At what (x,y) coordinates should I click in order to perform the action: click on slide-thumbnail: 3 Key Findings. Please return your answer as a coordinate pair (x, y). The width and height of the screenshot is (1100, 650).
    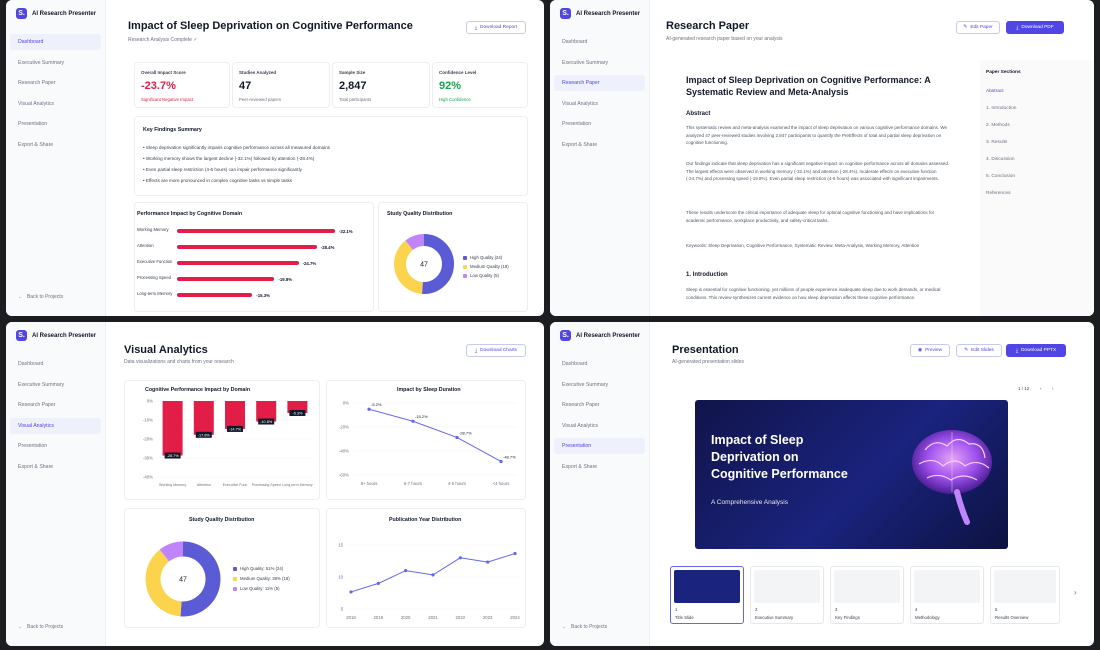
    Looking at the image, I should click on (867, 595).